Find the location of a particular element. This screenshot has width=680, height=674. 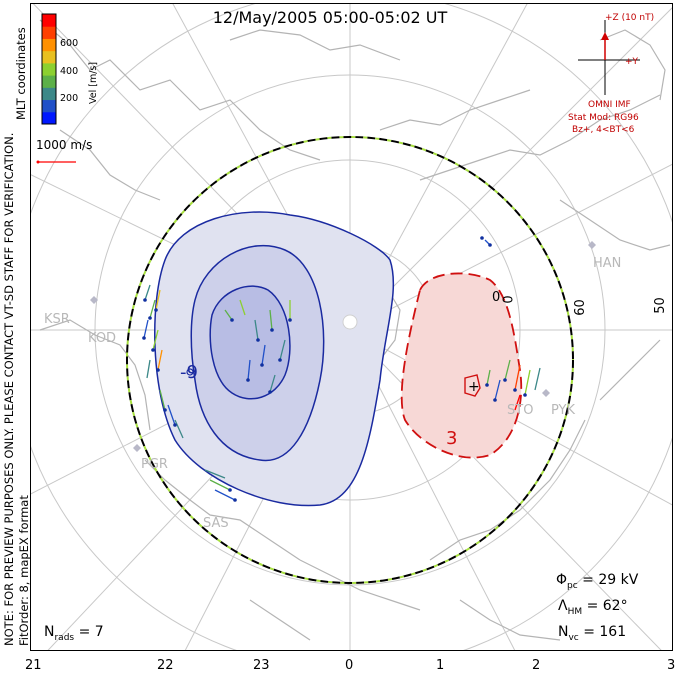

site-label-ksr: KSR is located at coordinates (57, 319).